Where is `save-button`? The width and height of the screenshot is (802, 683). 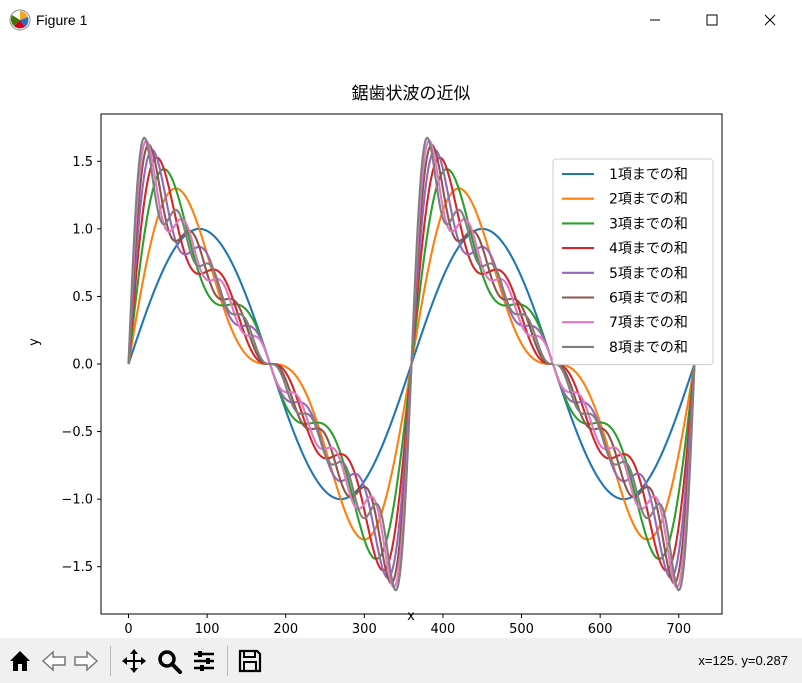 save-button is located at coordinates (250, 661).